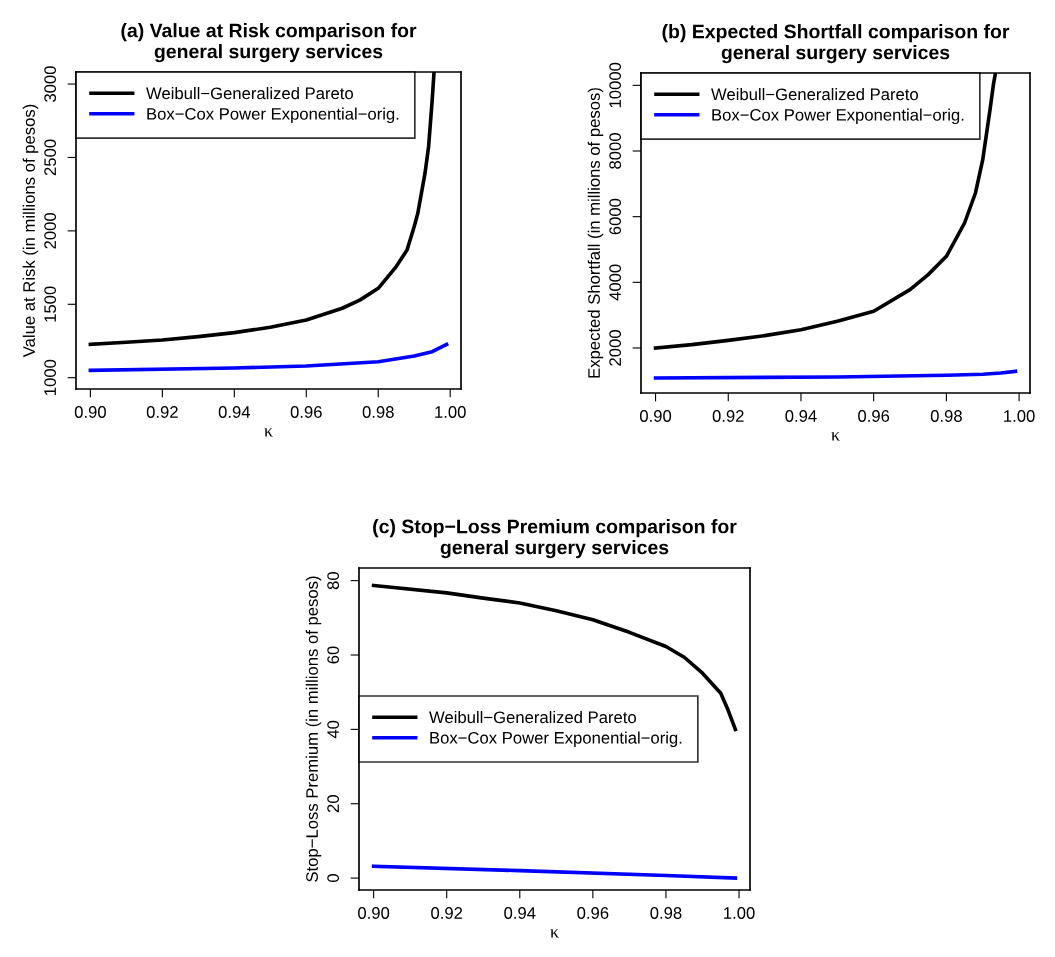 The width and height of the screenshot is (1055, 957). What do you see at coordinates (50, 157) in the screenshot?
I see `y-tick-label: 2500` at bounding box center [50, 157].